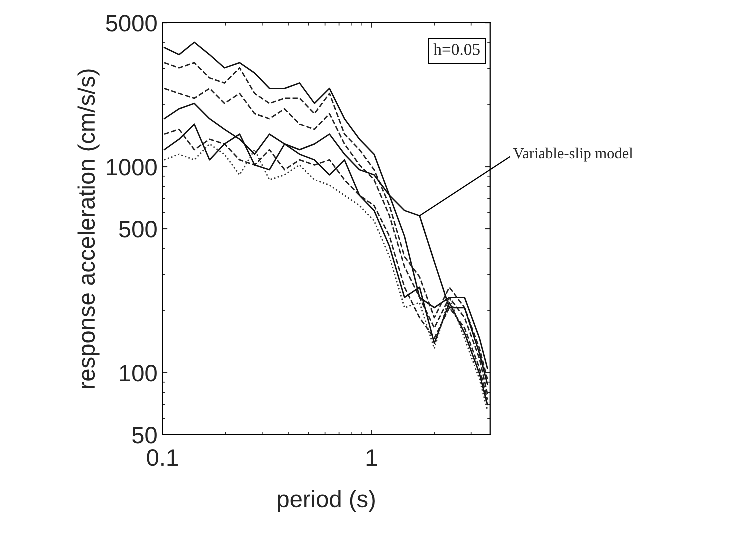 The width and height of the screenshot is (743, 535). What do you see at coordinates (144, 435) in the screenshot?
I see `y-tick-label: 50` at bounding box center [144, 435].